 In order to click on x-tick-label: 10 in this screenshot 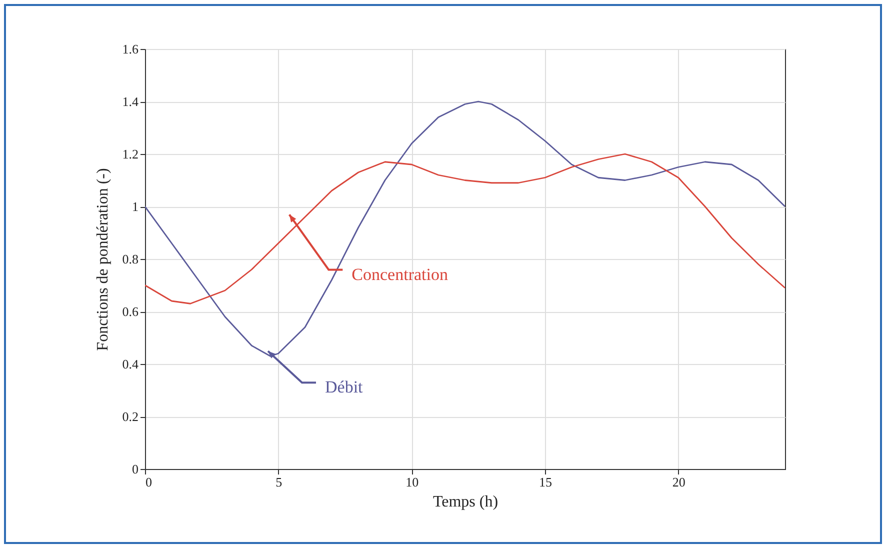, I will do `click(412, 482)`.